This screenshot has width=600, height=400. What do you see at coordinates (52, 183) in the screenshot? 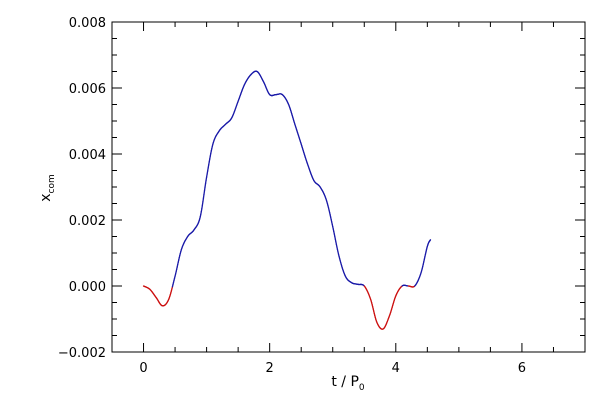
I see `y-axis-label-sub: com` at bounding box center [52, 183].